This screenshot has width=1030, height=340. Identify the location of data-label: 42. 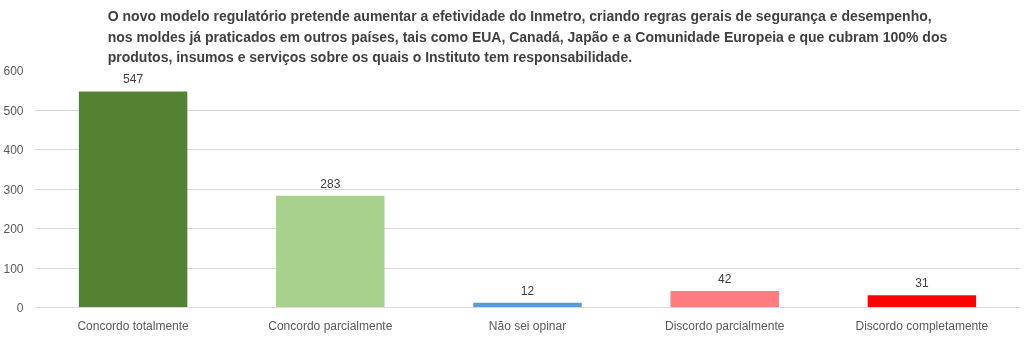
(725, 278).